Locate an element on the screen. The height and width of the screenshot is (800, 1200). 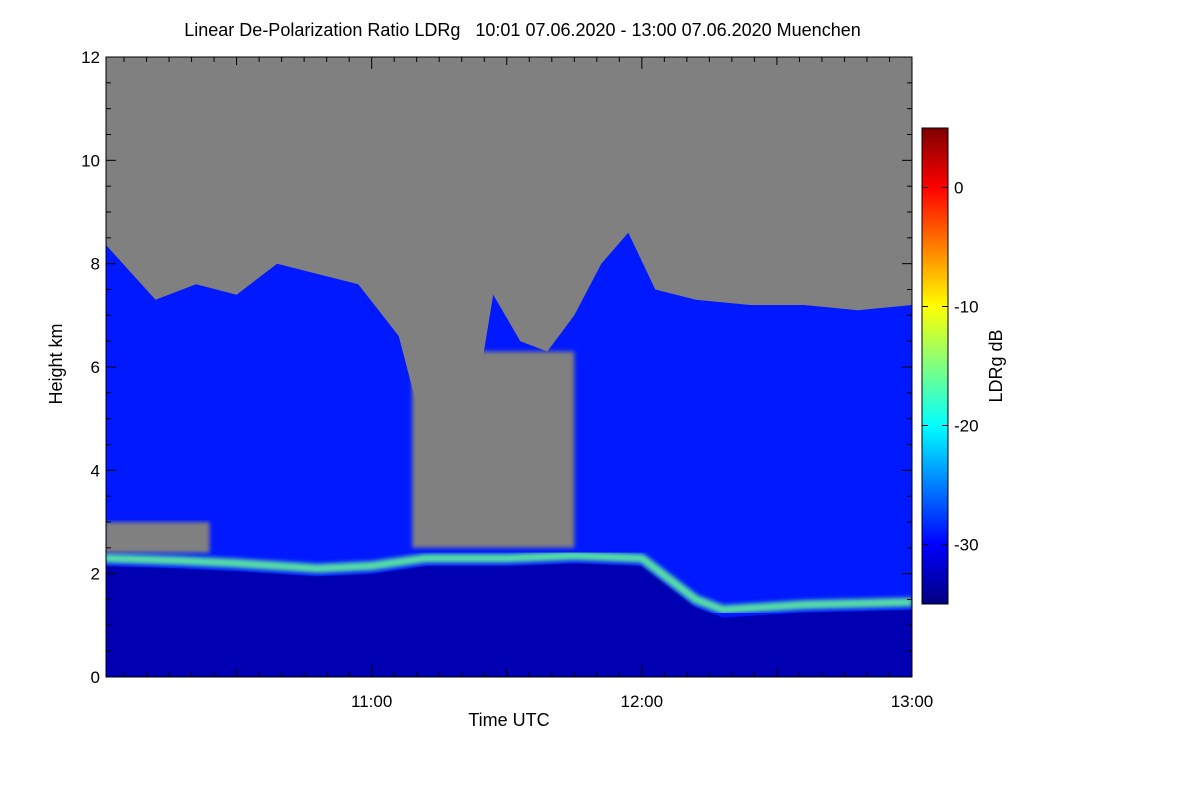
y-tick-label: 10 is located at coordinates (90, 160).